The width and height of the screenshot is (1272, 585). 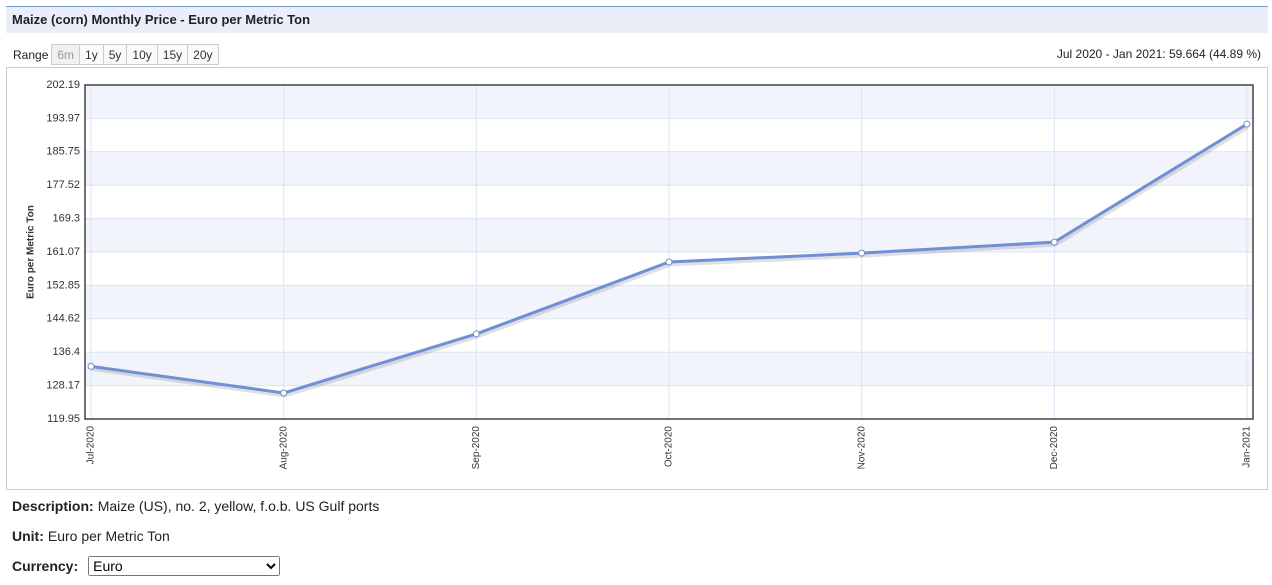 I want to click on unit: Unit: Euro per Metric Ton, so click(x=91, y=536).